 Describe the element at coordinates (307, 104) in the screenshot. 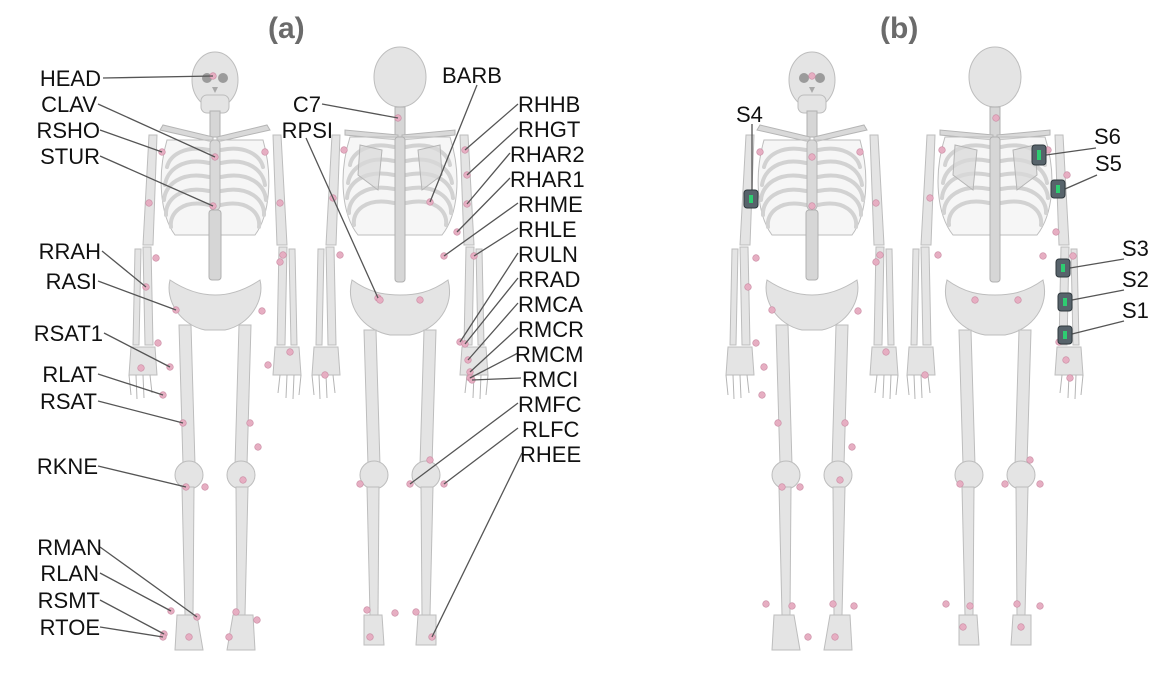

I see `label-c7: C7` at that location.